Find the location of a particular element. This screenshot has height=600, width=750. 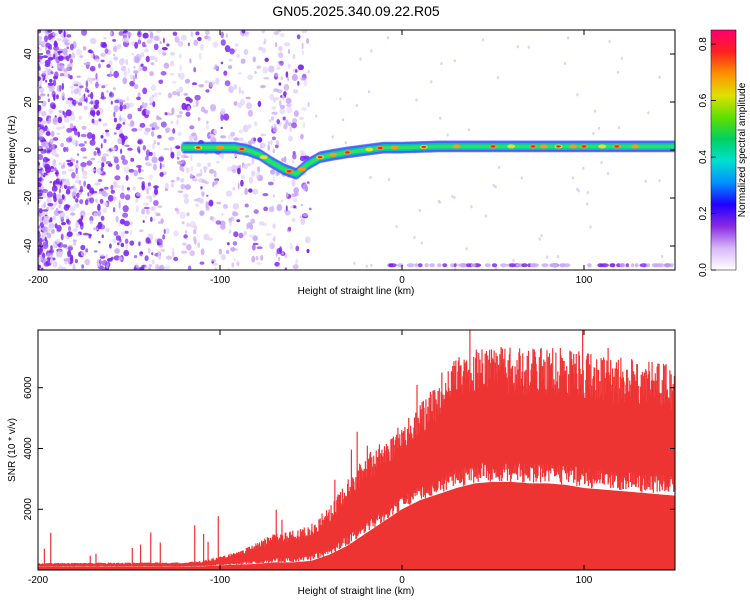

y-axis-label-bottom: SNR (10 * v/v) is located at coordinates (12, 450).